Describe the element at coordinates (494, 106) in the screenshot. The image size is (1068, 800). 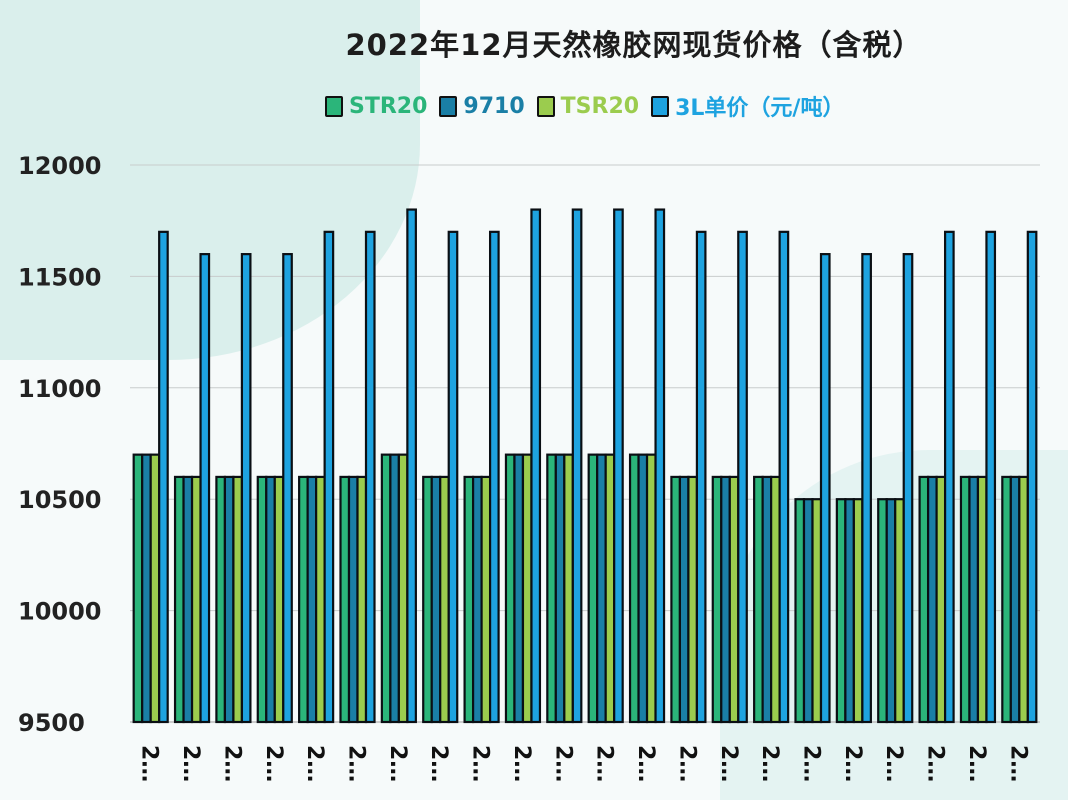
I see `legend-label: 9710` at that location.